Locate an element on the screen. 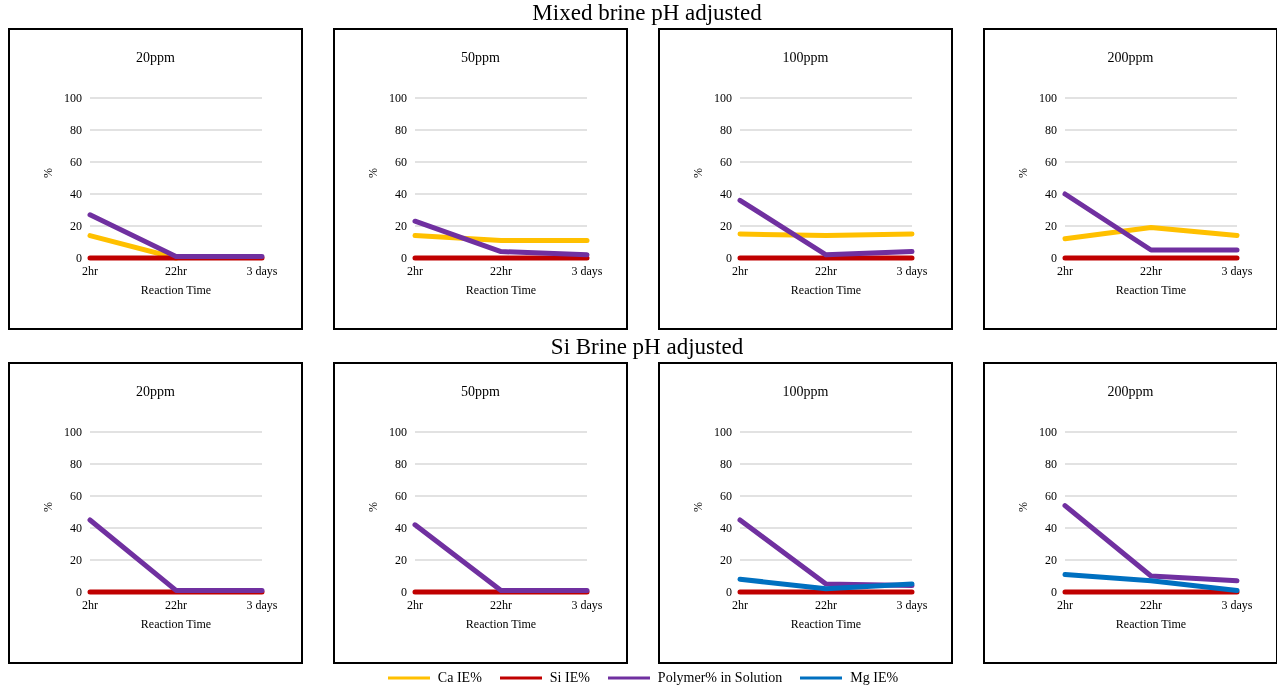  text: Si Brine pH adjusted is located at coordinates (647, 347).